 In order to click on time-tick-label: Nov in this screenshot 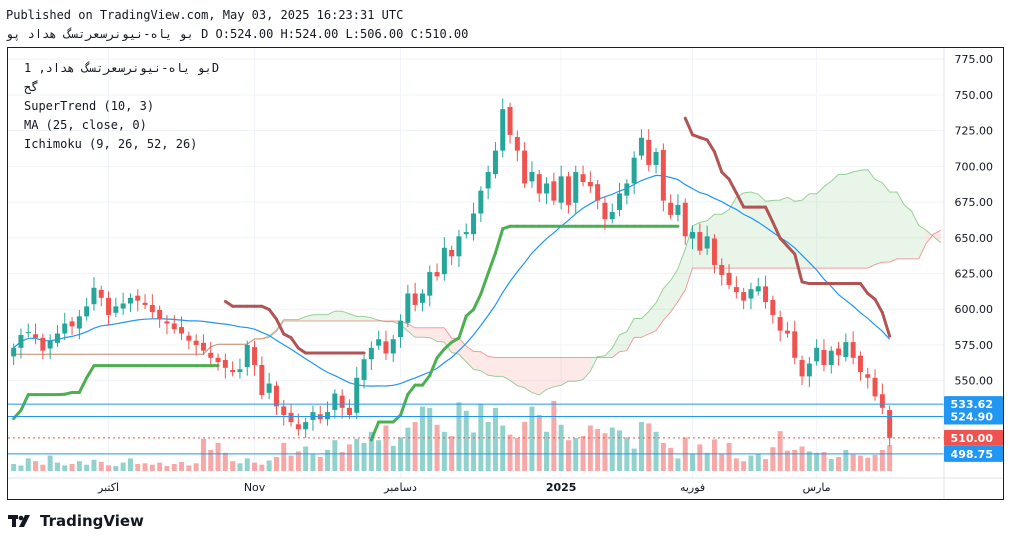, I will do `click(255, 487)`.